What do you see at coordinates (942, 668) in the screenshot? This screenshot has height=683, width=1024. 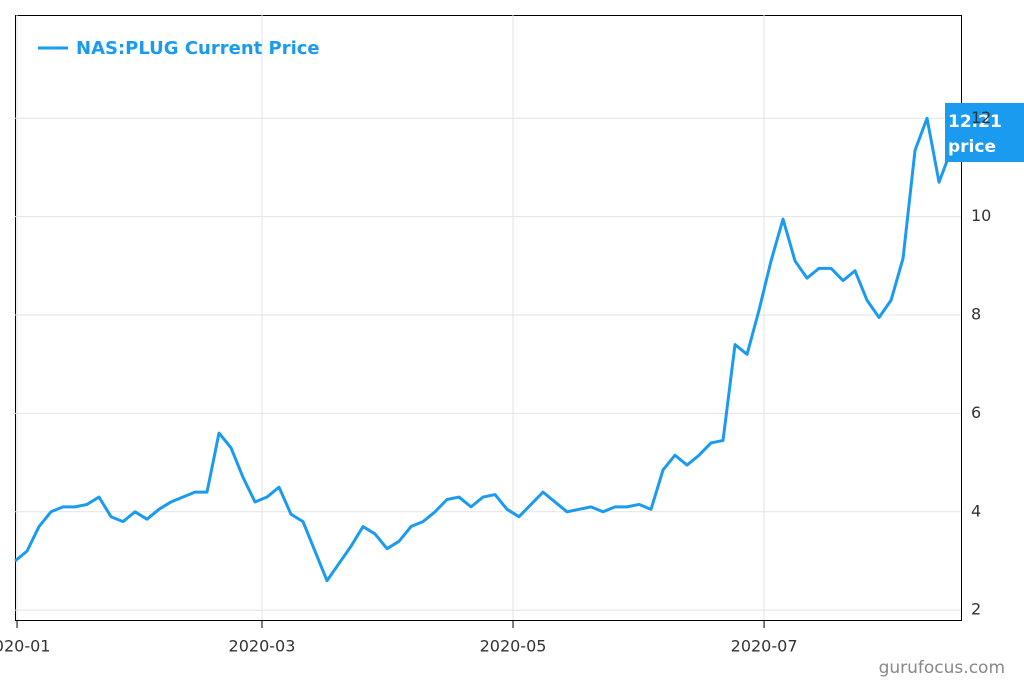 I see `watermark: gurufocus.com` at bounding box center [942, 668].